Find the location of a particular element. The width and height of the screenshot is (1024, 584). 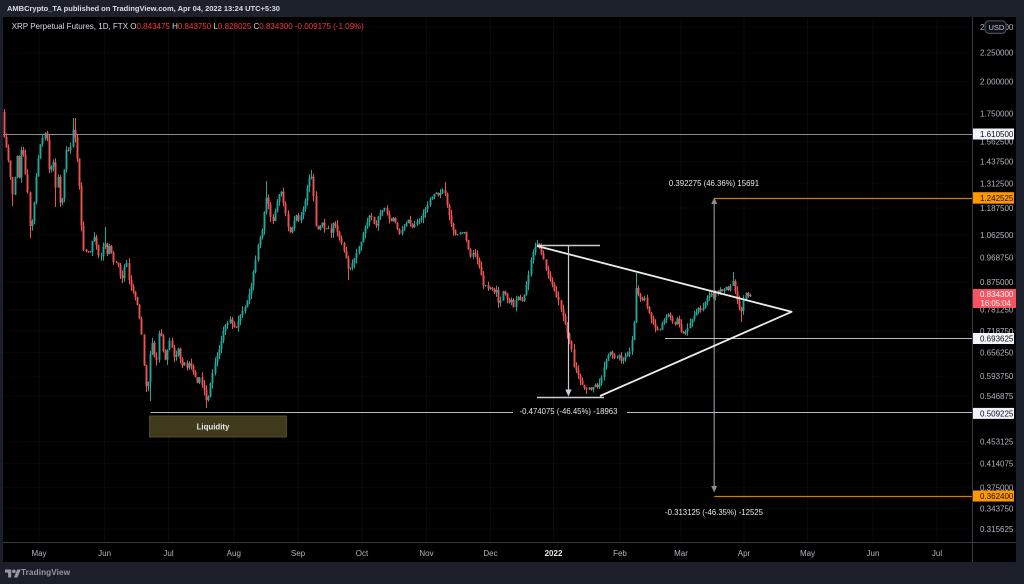

svg-text: 0.315625 is located at coordinates (997, 529).